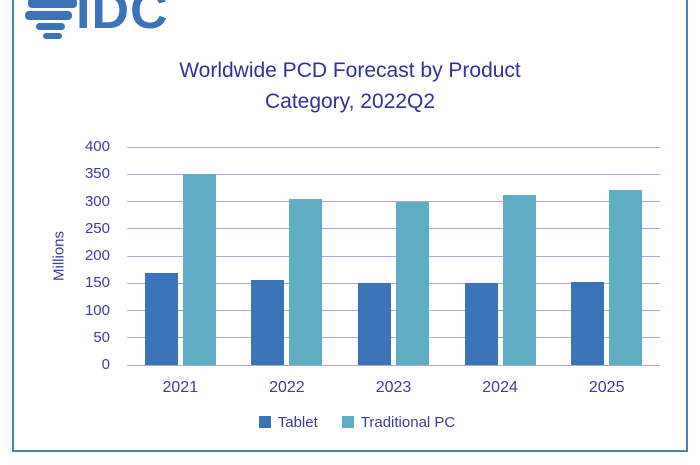  Describe the element at coordinates (101, 337) in the screenshot. I see `y-tick-label: 50` at that location.